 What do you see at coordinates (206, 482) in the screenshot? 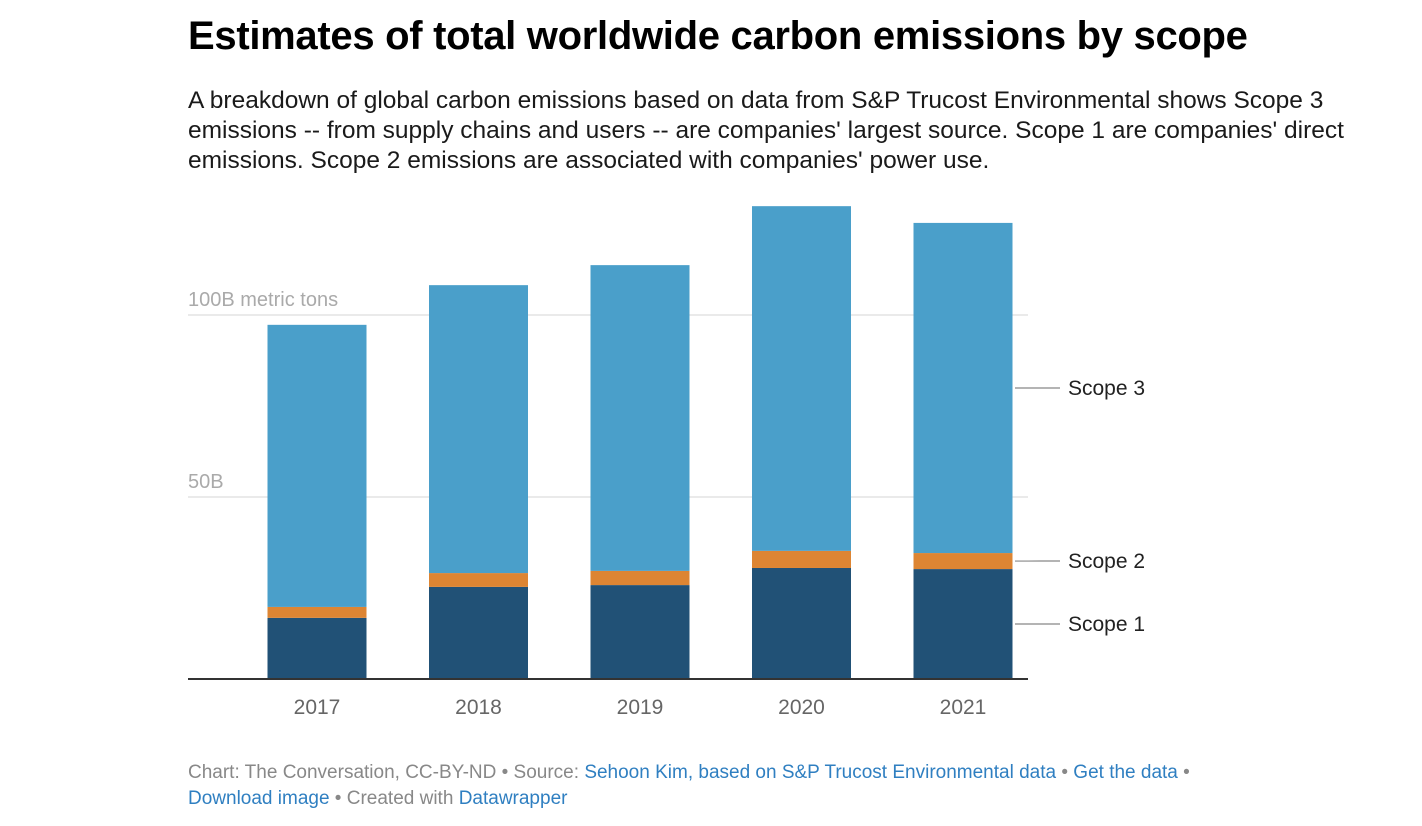
I see `y-tick-label: 50B` at bounding box center [206, 482].